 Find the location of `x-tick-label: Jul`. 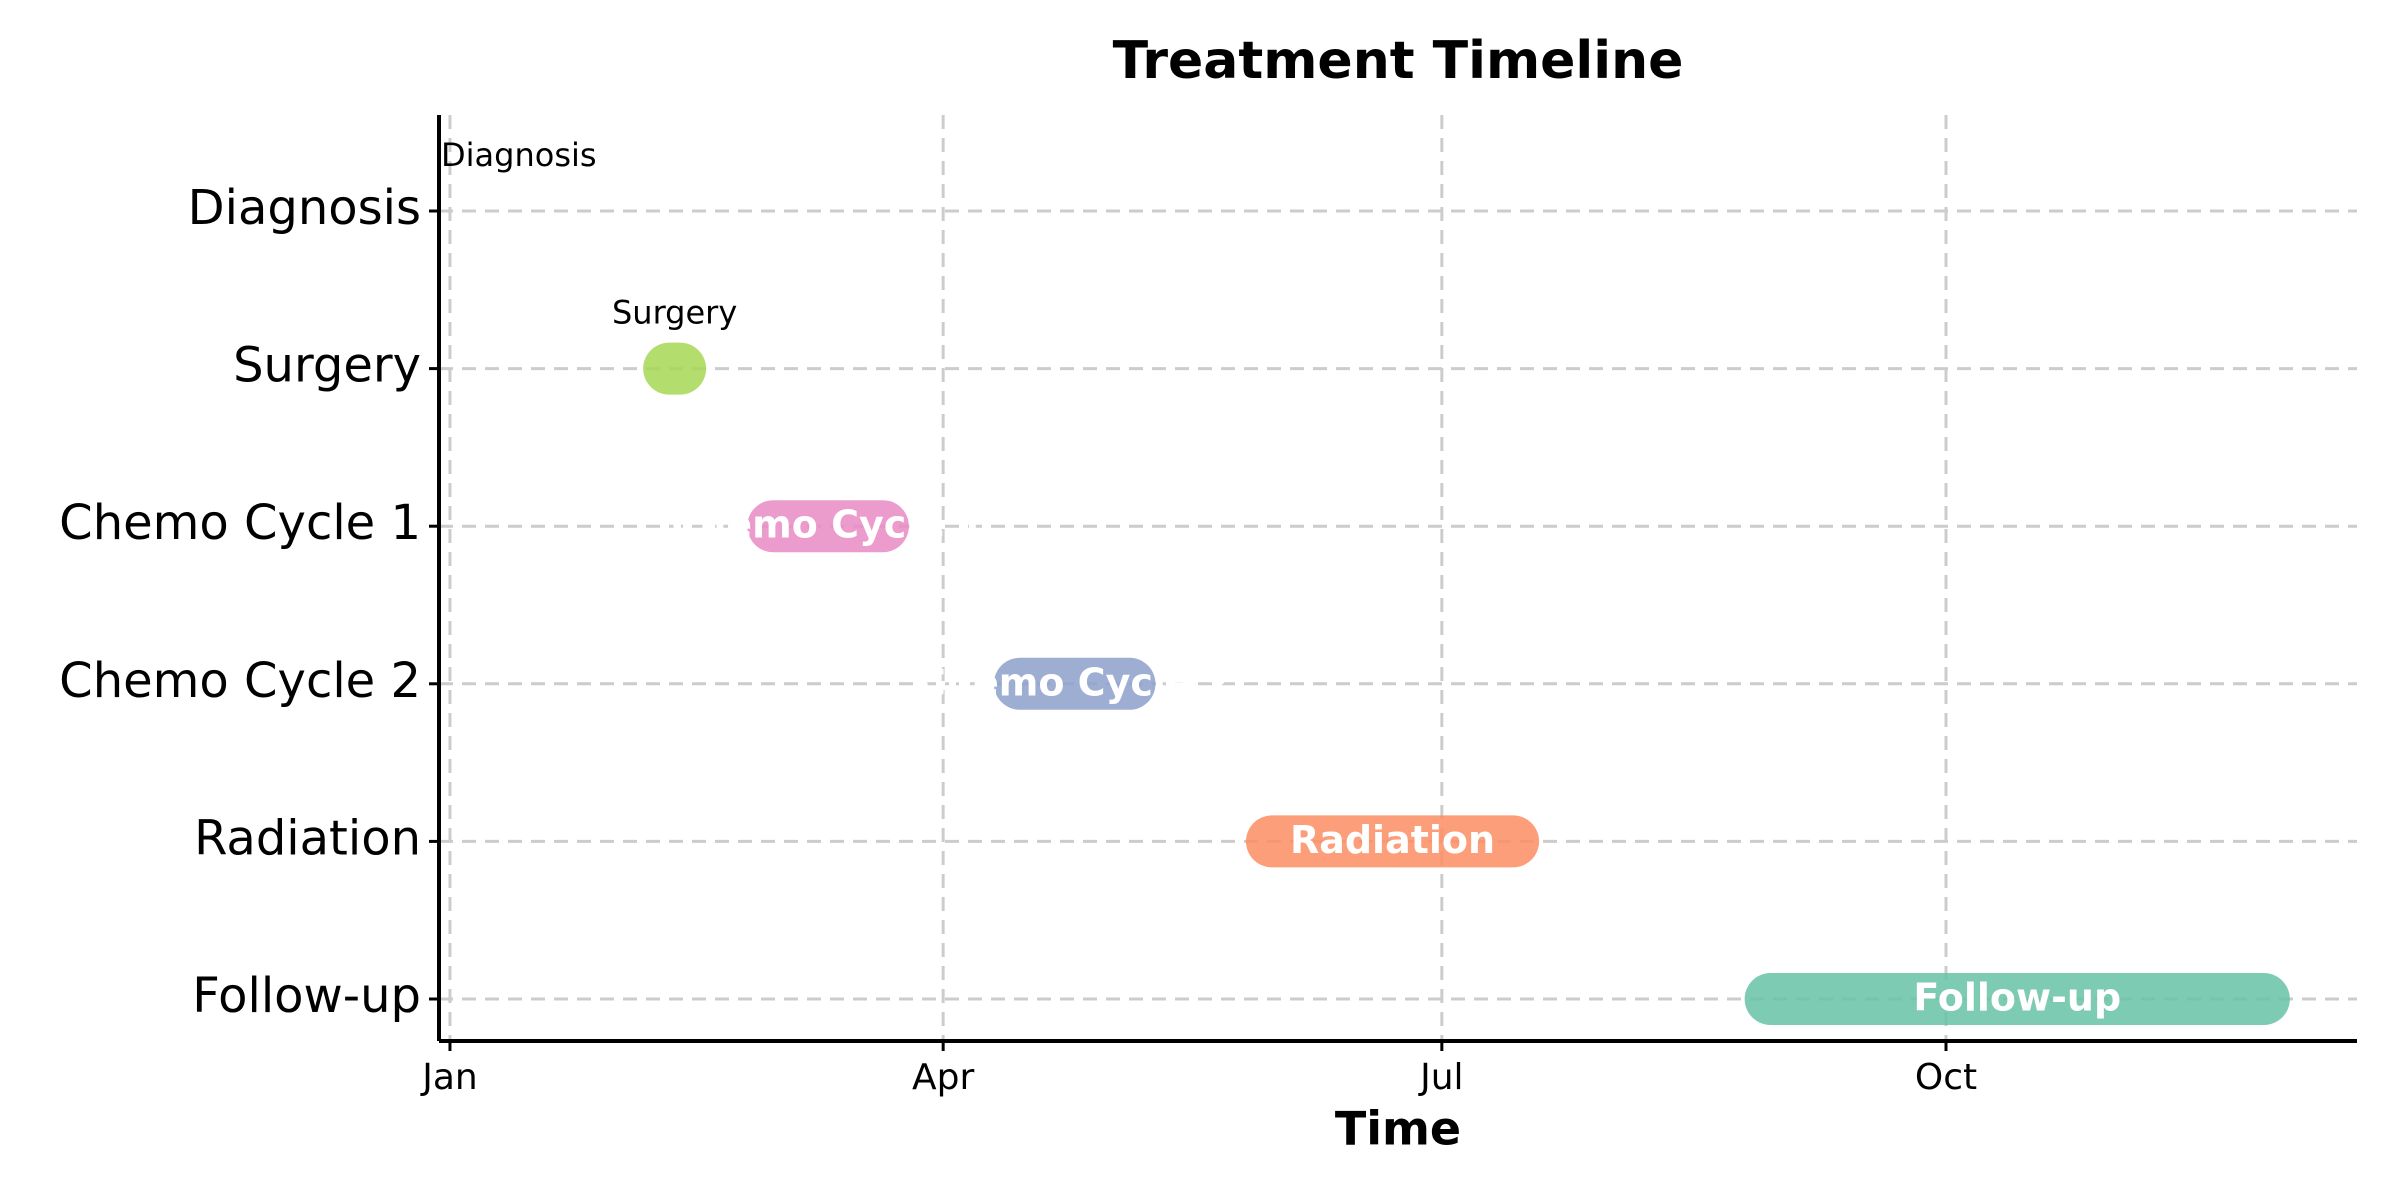

x-tick-label: Jul is located at coordinates (1440, 1077).